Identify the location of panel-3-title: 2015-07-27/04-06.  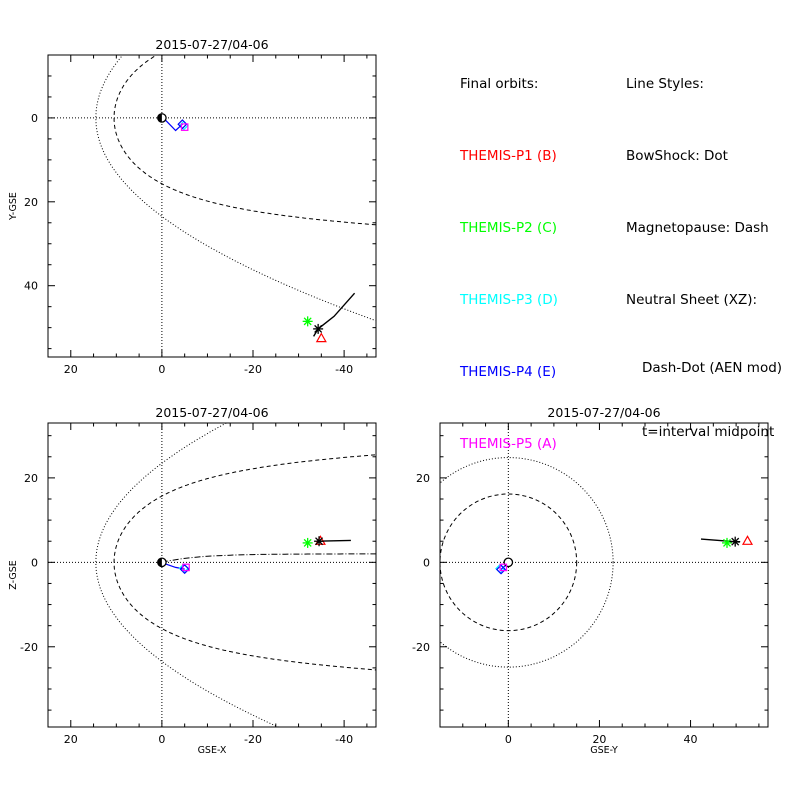
(603, 412).